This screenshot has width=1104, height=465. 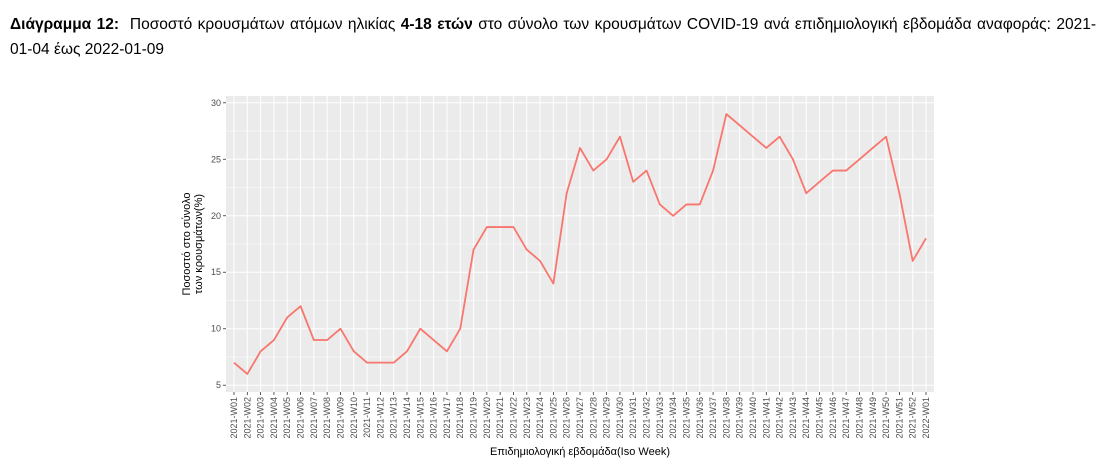 I want to click on x-tick-label: 2021-W23, so click(x=527, y=418).